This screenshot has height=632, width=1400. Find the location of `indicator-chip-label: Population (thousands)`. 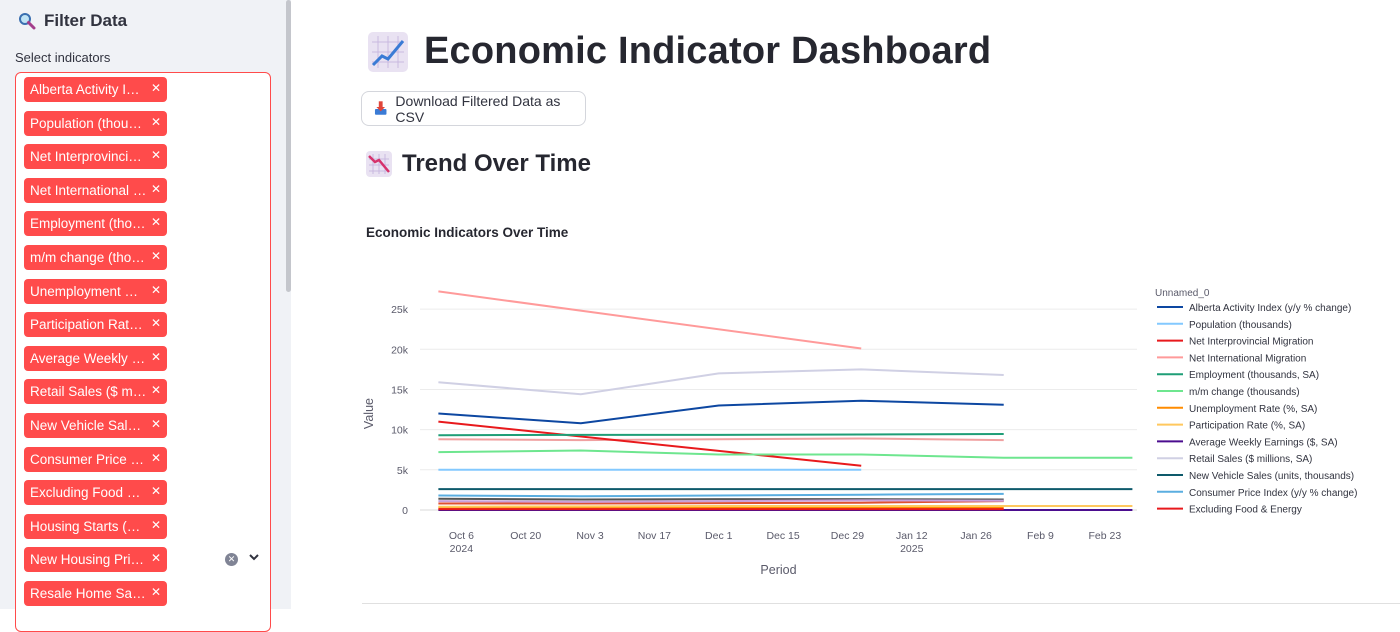

indicator-chip-label: Population (thousands) is located at coordinates (88, 123).